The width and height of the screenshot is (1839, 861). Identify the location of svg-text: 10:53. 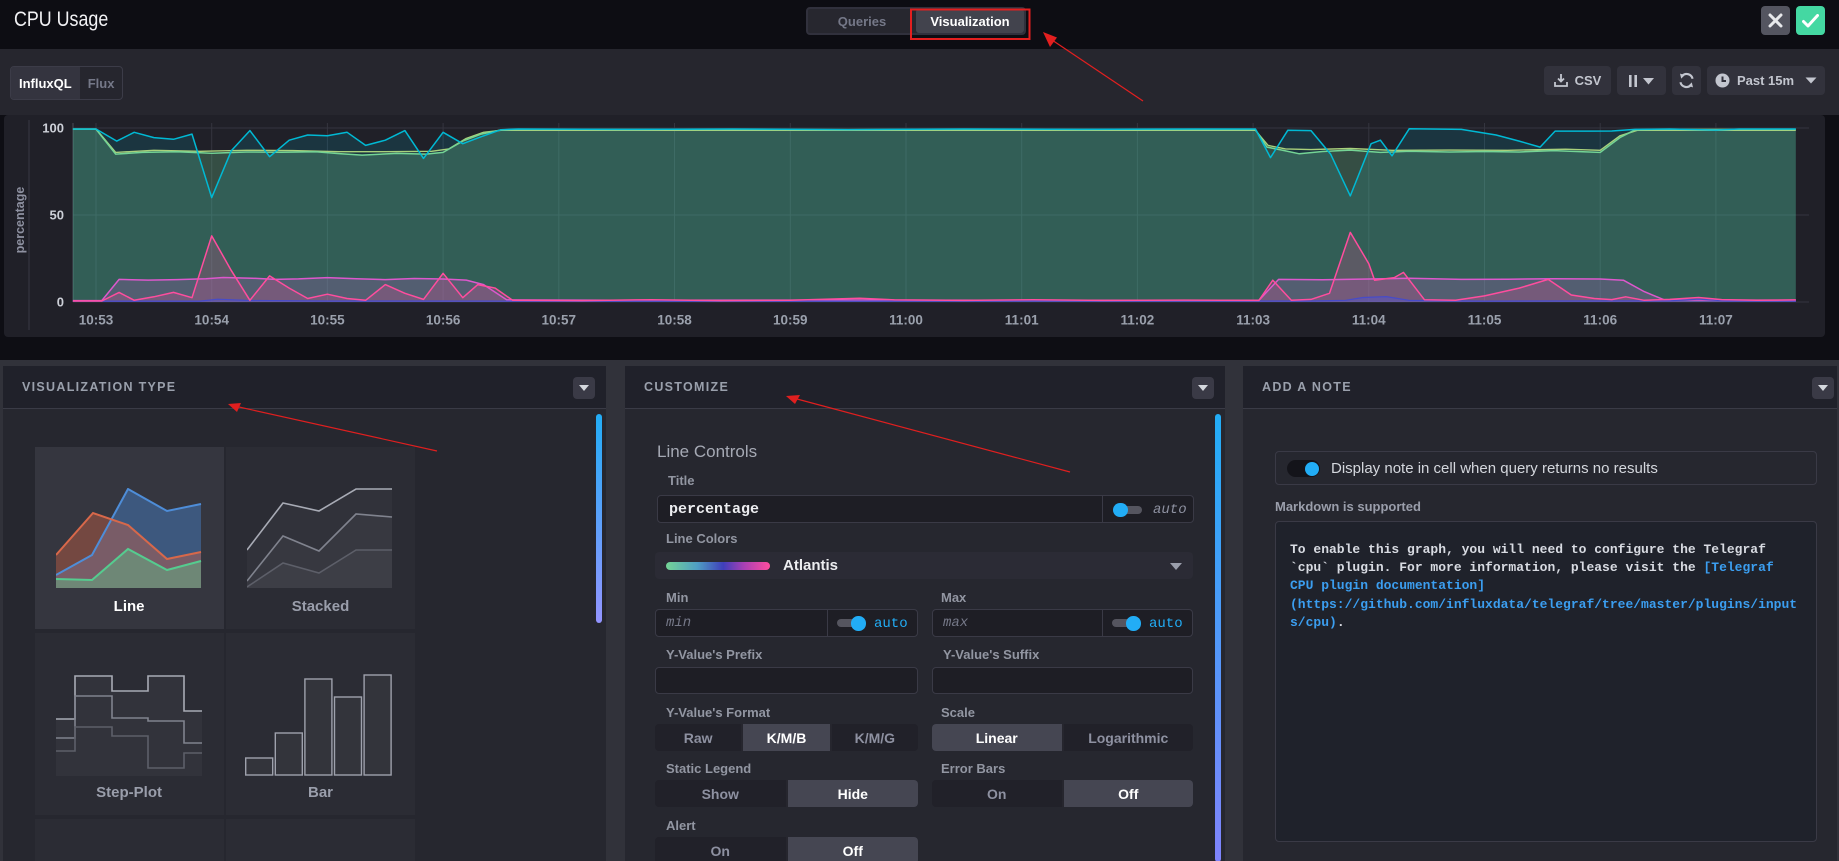
(96, 320).